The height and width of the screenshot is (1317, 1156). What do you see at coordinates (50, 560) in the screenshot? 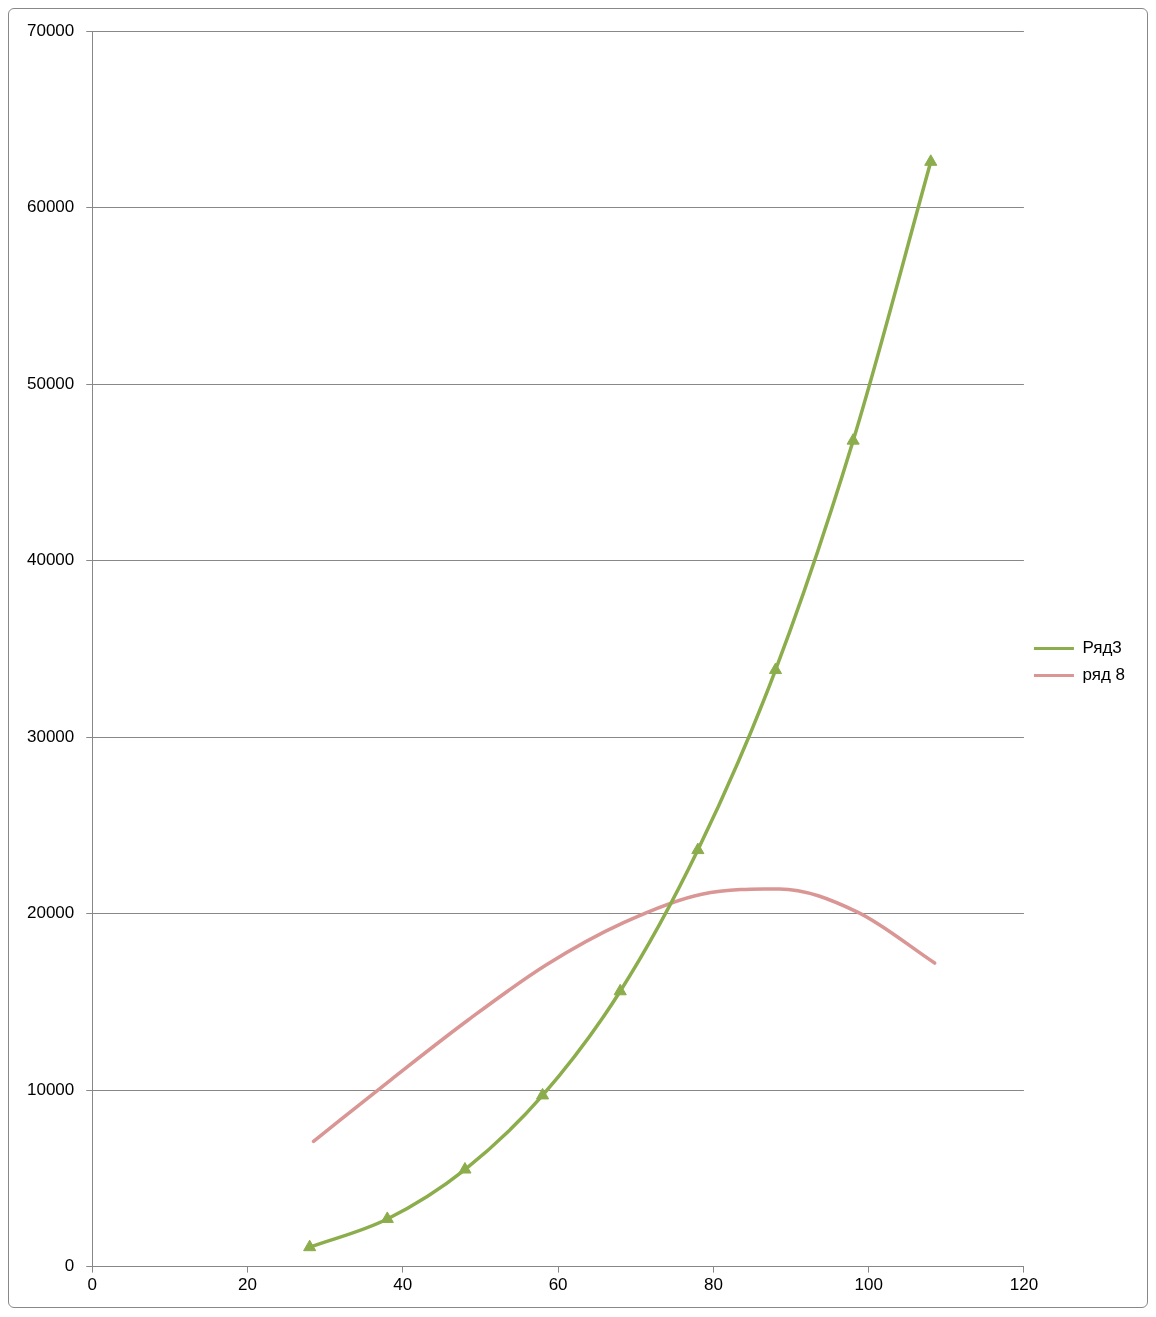
I see `y-tick-label: 40000` at bounding box center [50, 560].